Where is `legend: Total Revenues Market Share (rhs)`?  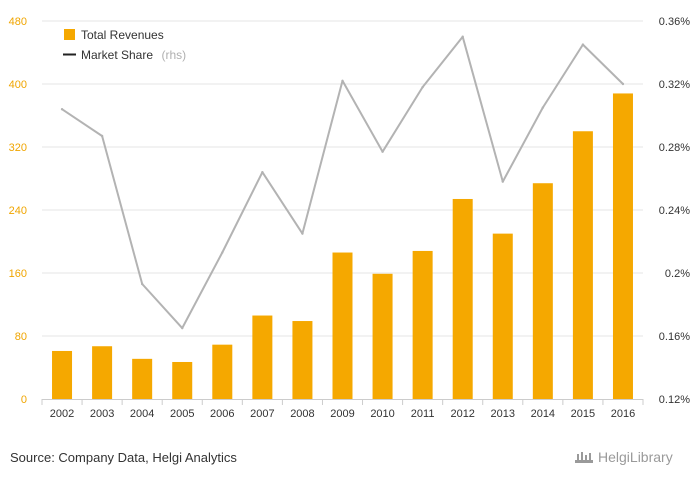
legend: Total Revenues Market Share (rhs) is located at coordinates (124, 45).